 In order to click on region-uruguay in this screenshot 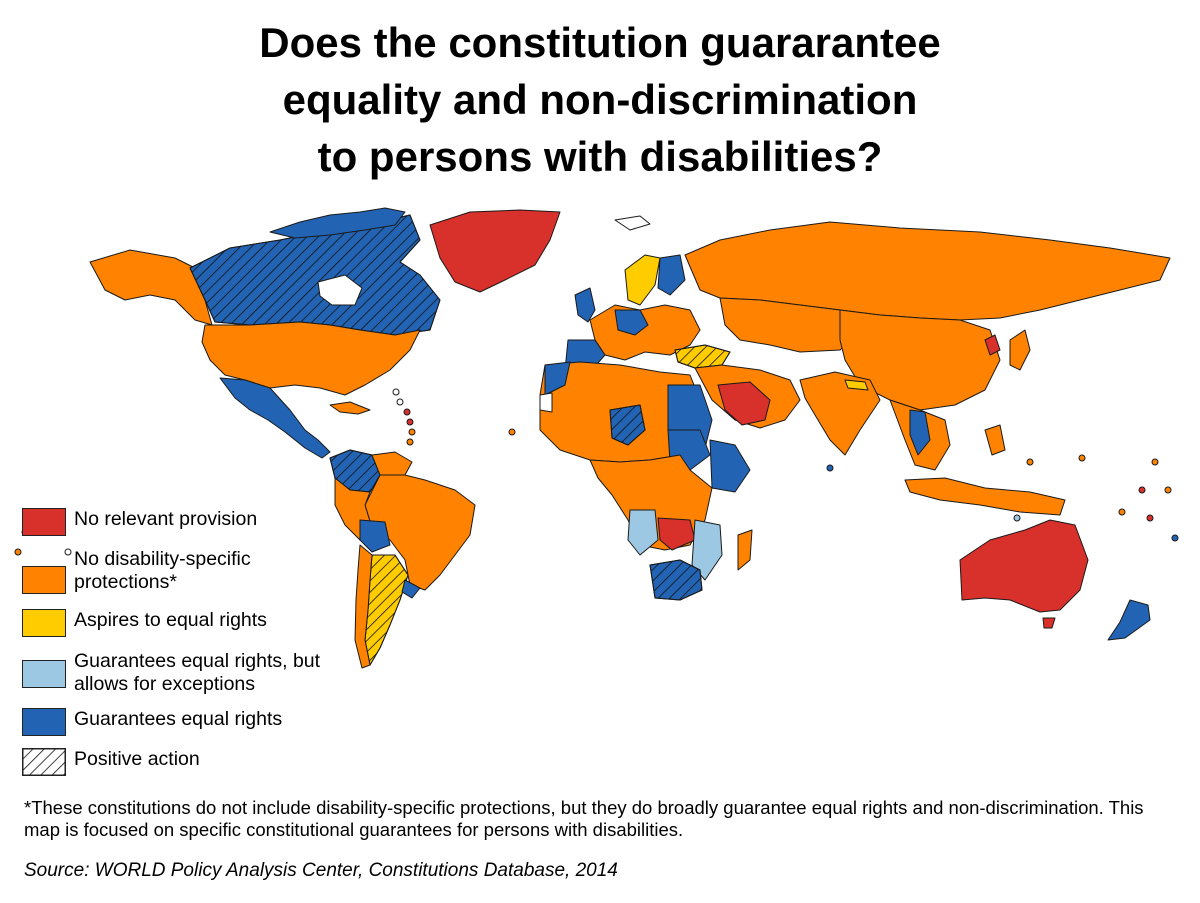, I will do `click(411, 589)`.